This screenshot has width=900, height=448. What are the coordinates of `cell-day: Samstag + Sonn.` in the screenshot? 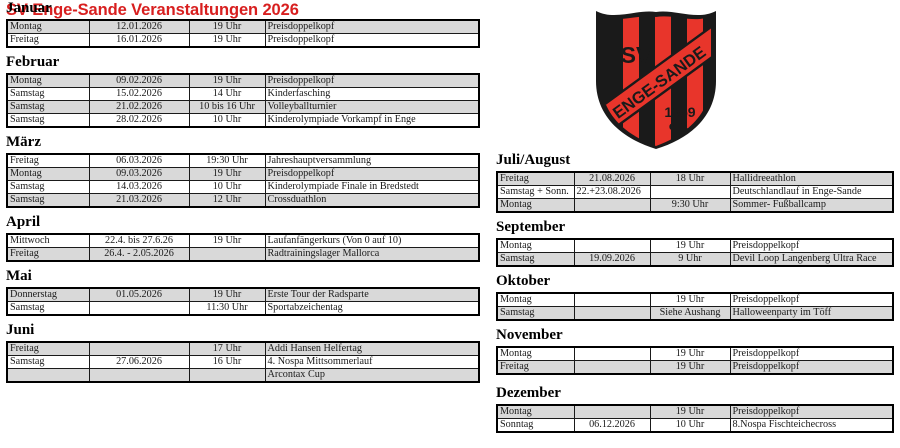 It's located at (535, 192).